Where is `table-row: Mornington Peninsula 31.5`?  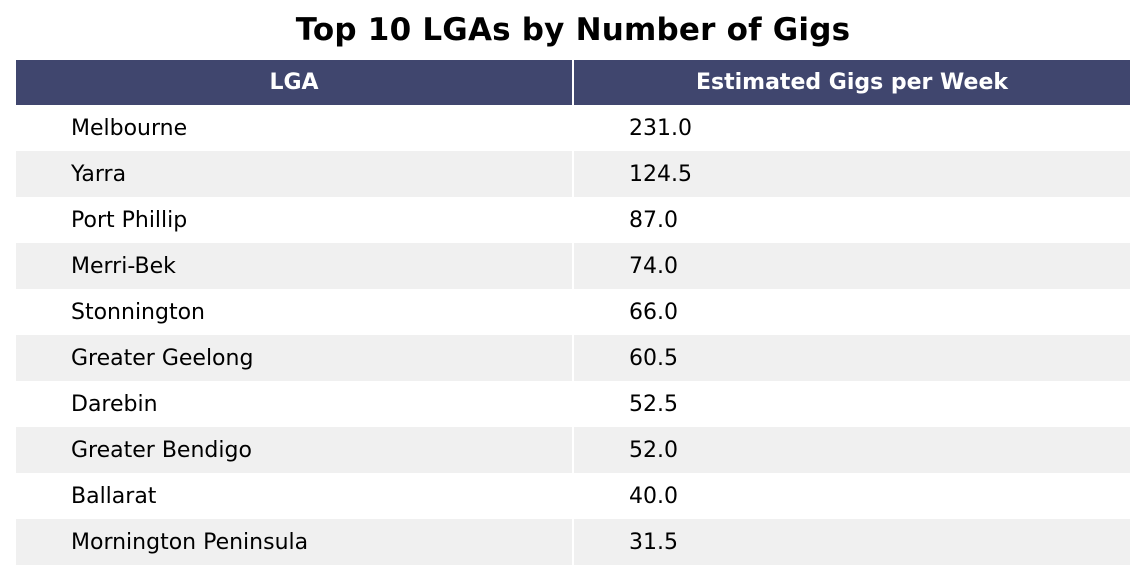
table-row: Mornington Peninsula 31.5 is located at coordinates (573, 542).